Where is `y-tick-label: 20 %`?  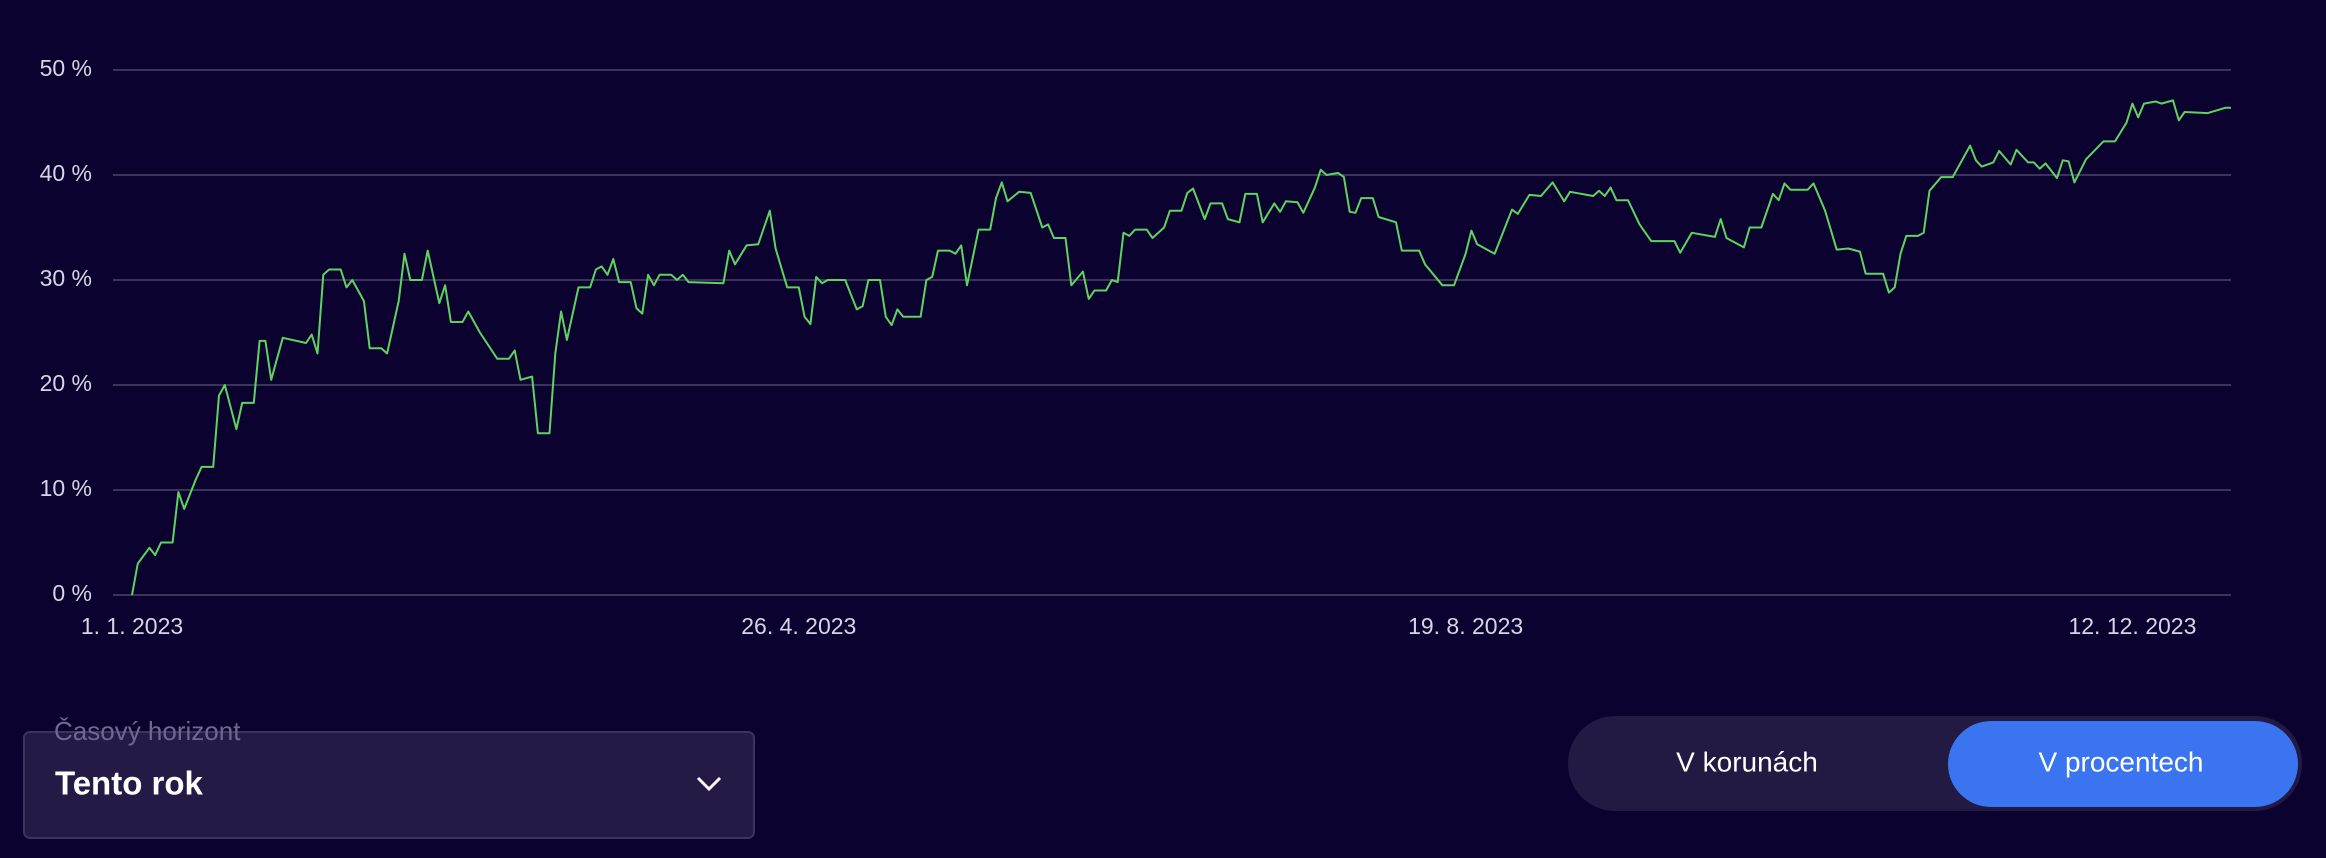
y-tick-label: 20 % is located at coordinates (66, 383).